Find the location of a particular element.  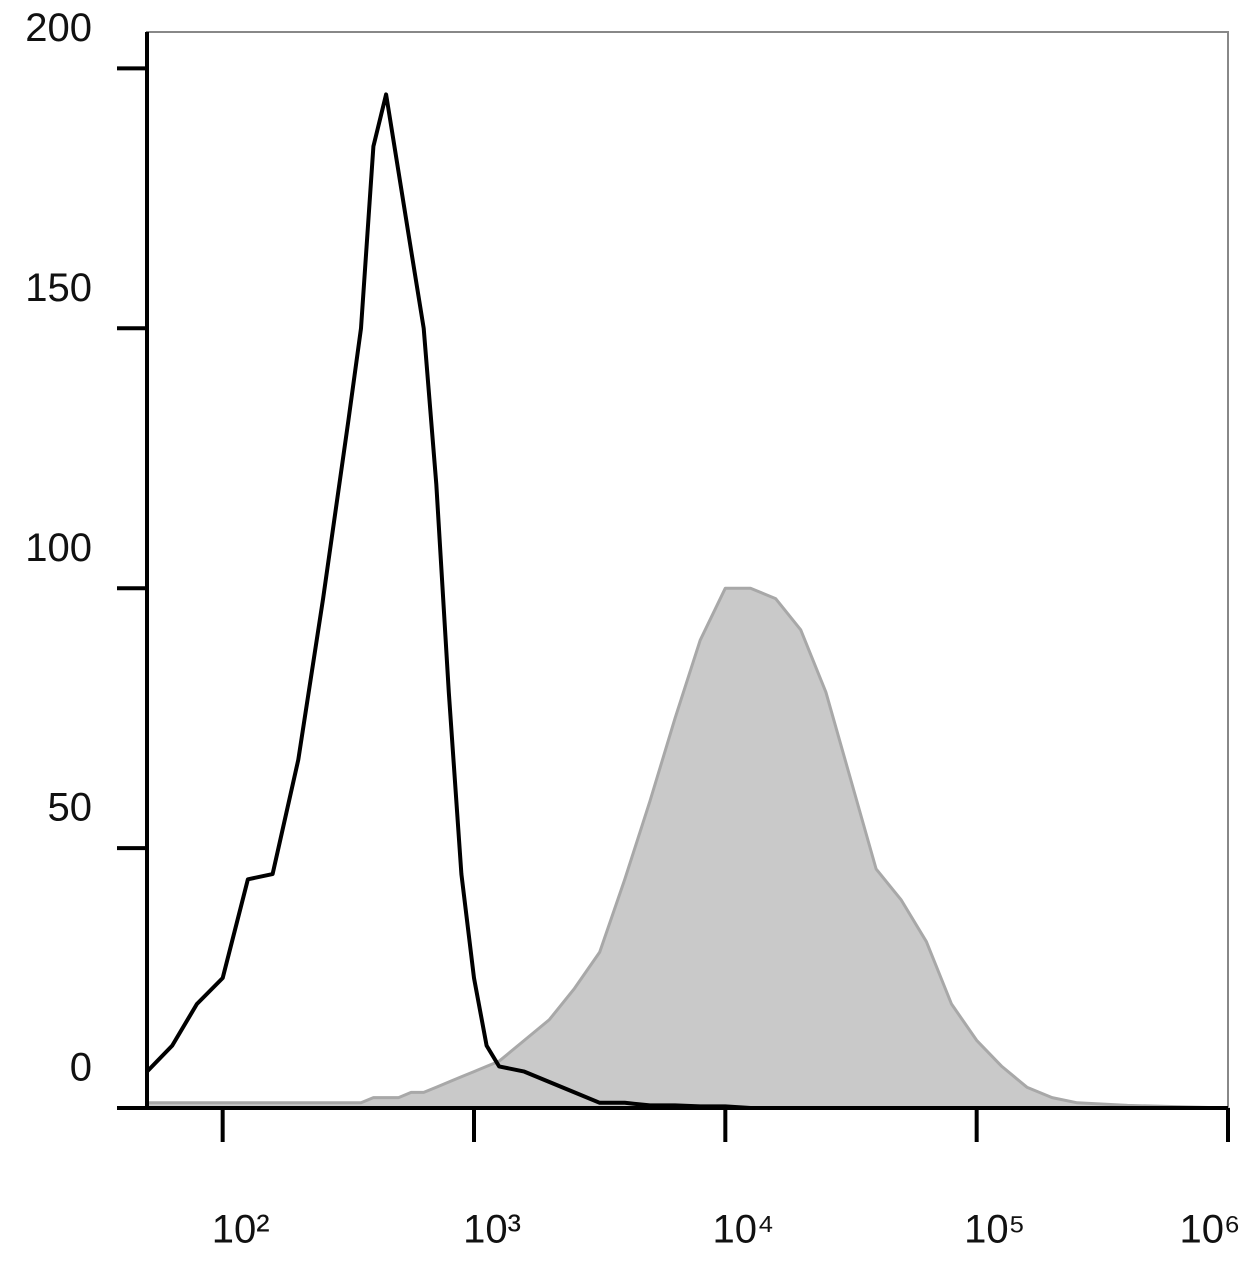

y-tick-label: 200 is located at coordinates (58, 28).